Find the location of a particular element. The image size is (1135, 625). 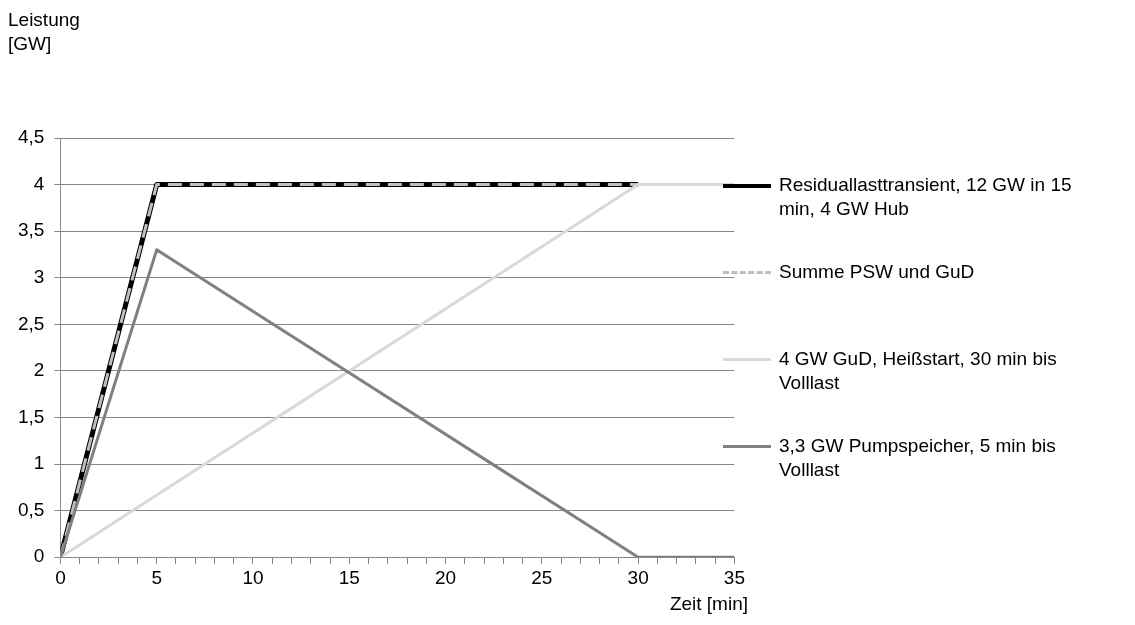

y-tick-label: 2 is located at coordinates (39, 370).